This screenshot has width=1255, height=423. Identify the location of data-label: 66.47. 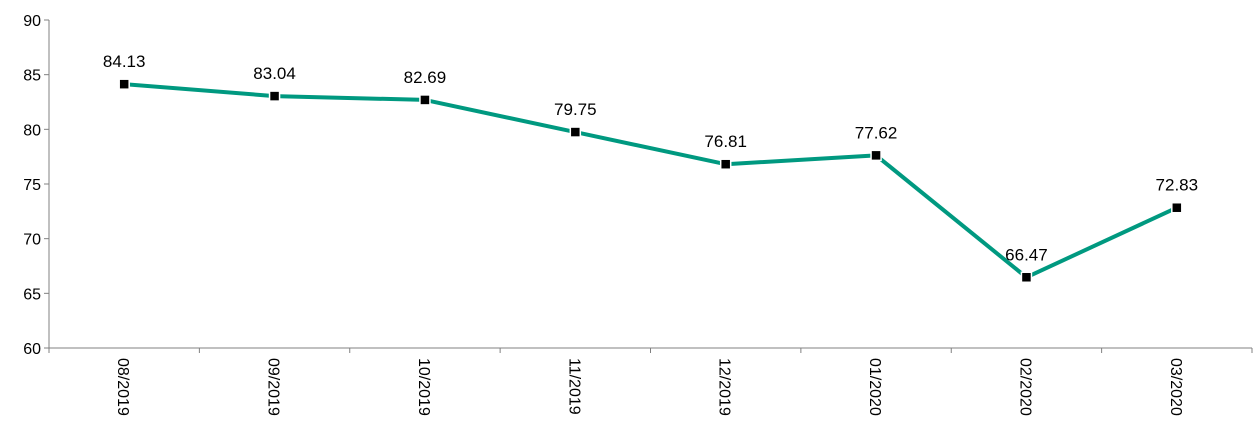
(1026, 254).